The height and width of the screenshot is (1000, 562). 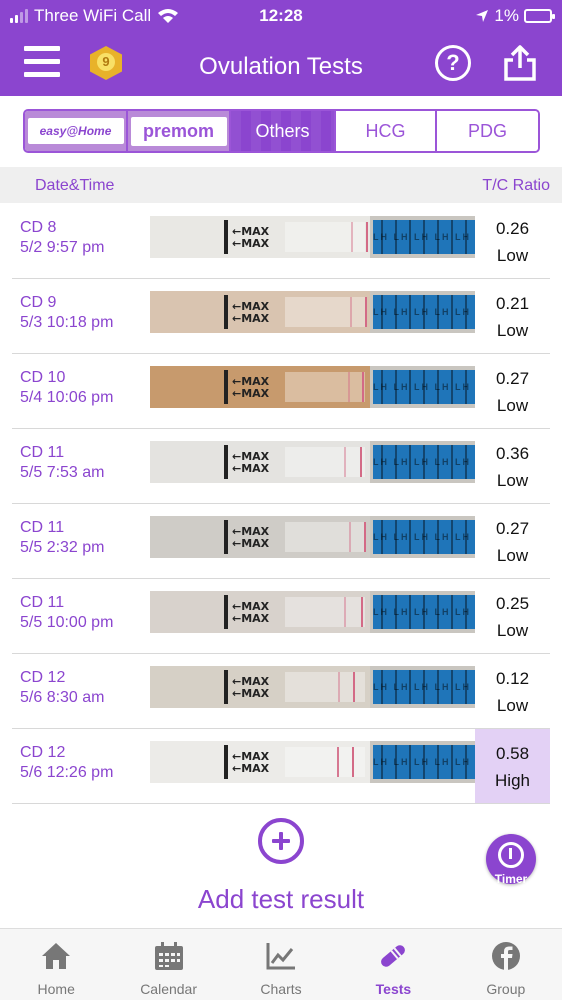 I want to click on tab-easy-home: easy@Home, so click(x=76, y=131).